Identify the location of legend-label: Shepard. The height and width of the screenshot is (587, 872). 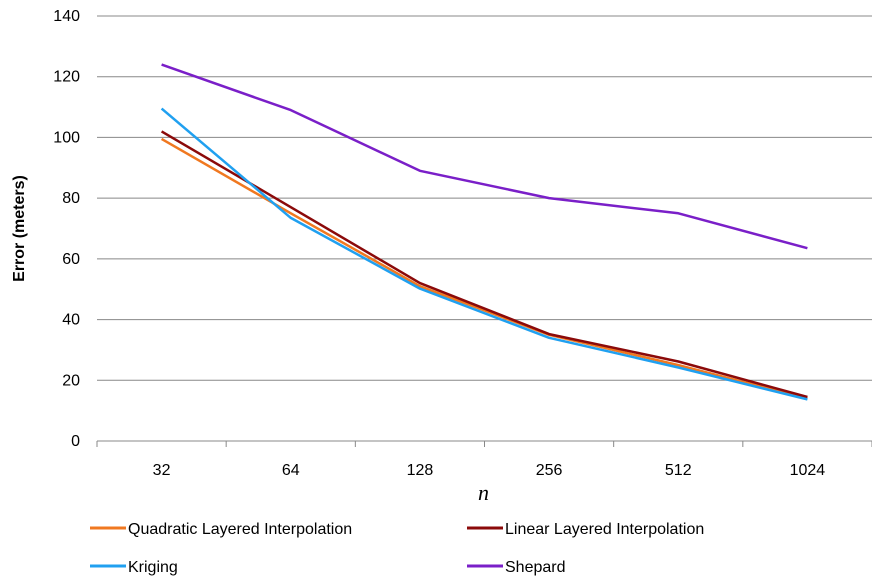
(535, 567).